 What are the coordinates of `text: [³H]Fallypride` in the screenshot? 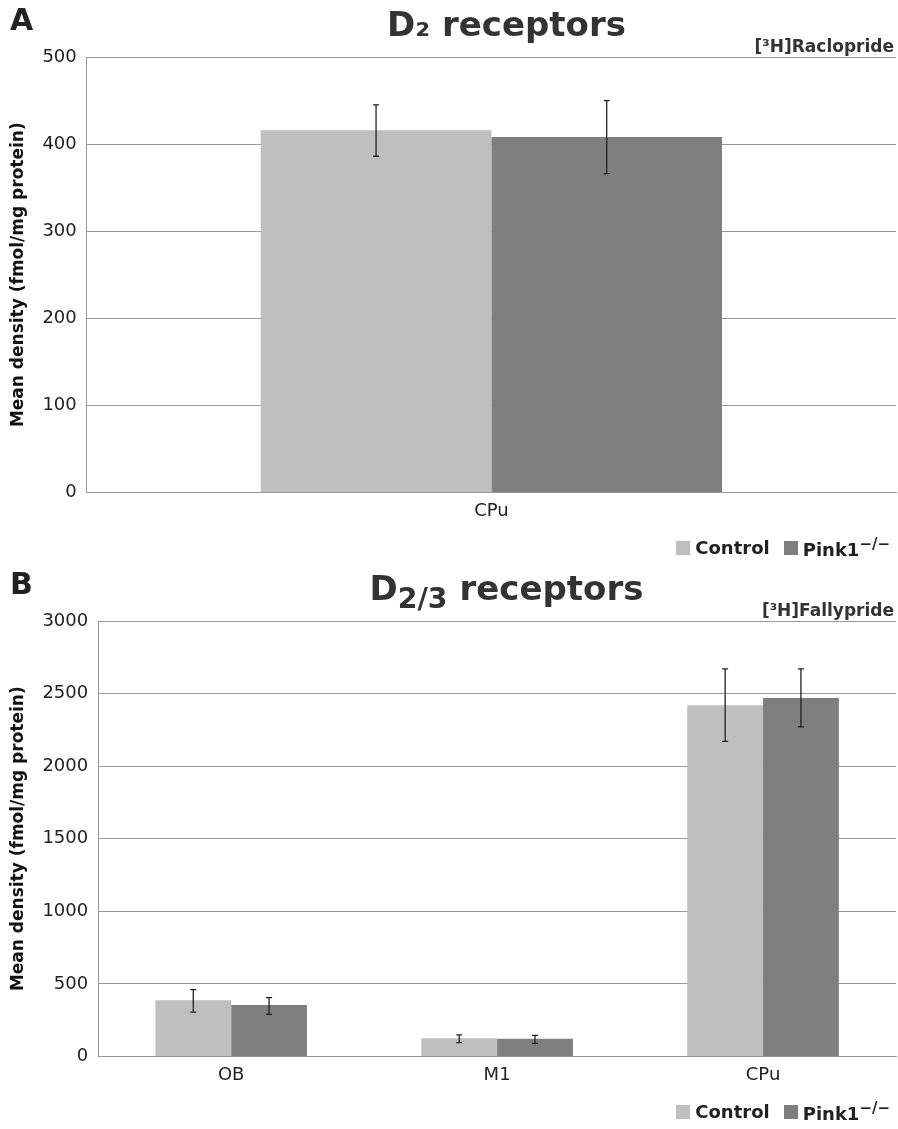 It's located at (827, 610).